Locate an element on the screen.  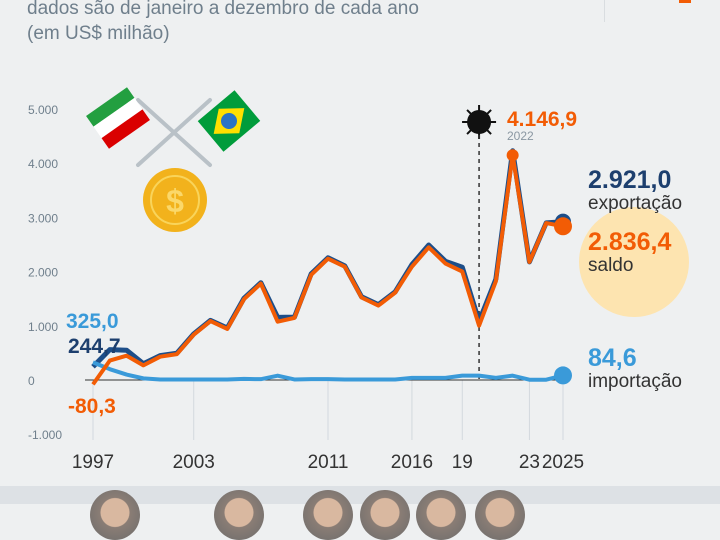
y-tick-label: 4.000 is located at coordinates (43, 164).